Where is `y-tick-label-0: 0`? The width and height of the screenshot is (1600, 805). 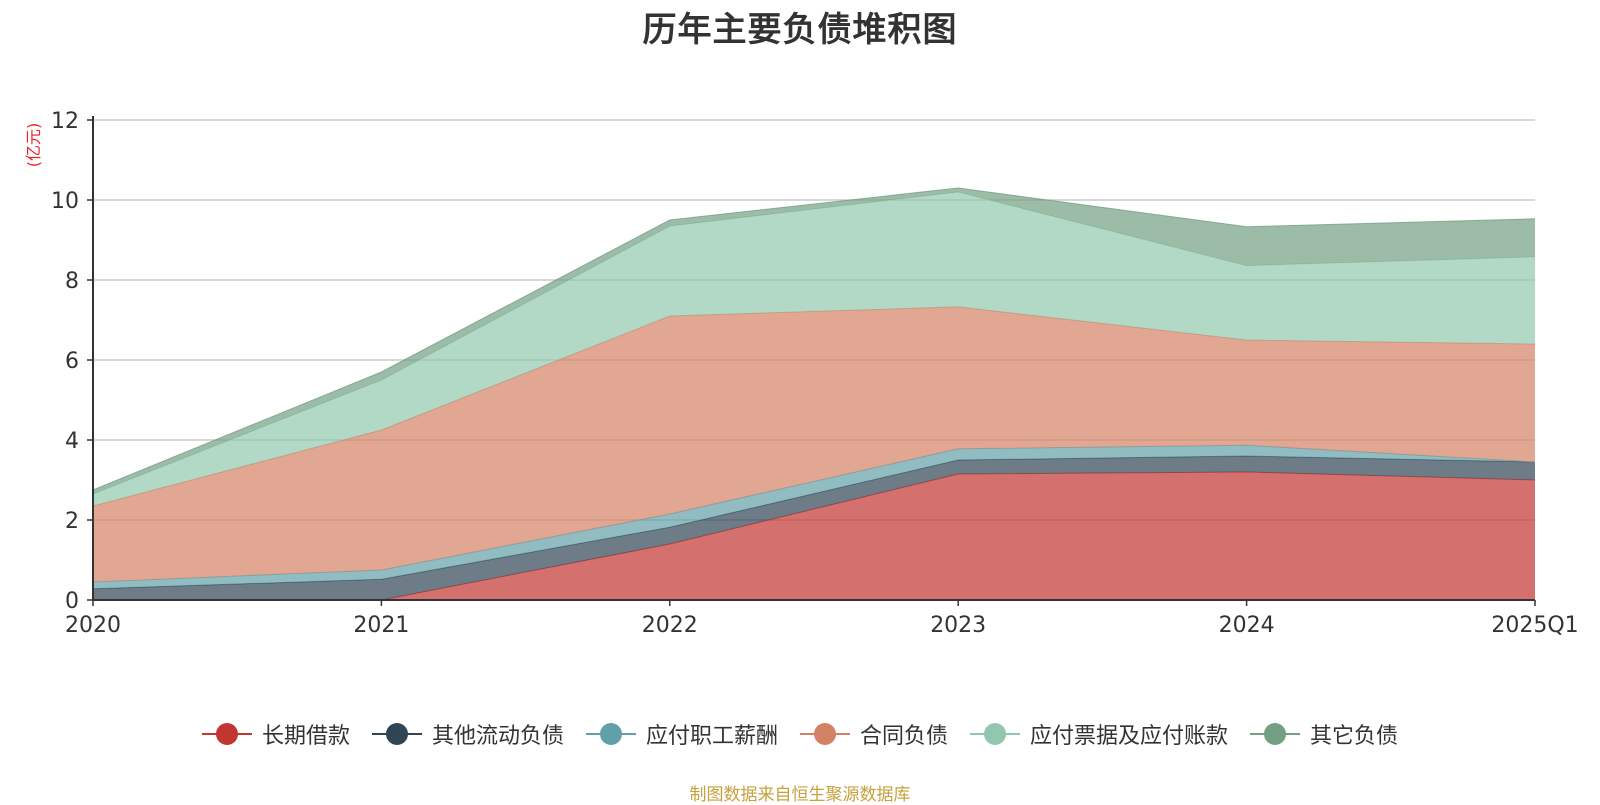
y-tick-label-0: 0 is located at coordinates (72, 601).